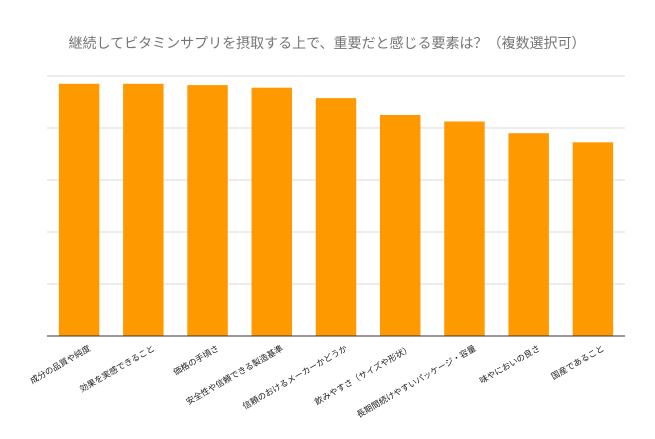 The width and height of the screenshot is (655, 439). I want to click on category-label: 成分の品質や純度, so click(60, 365).